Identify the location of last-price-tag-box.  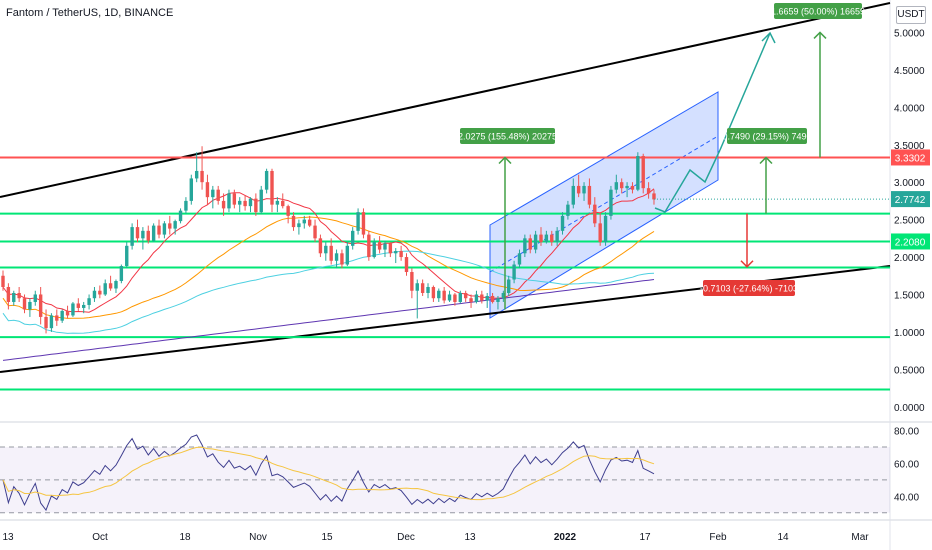
(910, 199).